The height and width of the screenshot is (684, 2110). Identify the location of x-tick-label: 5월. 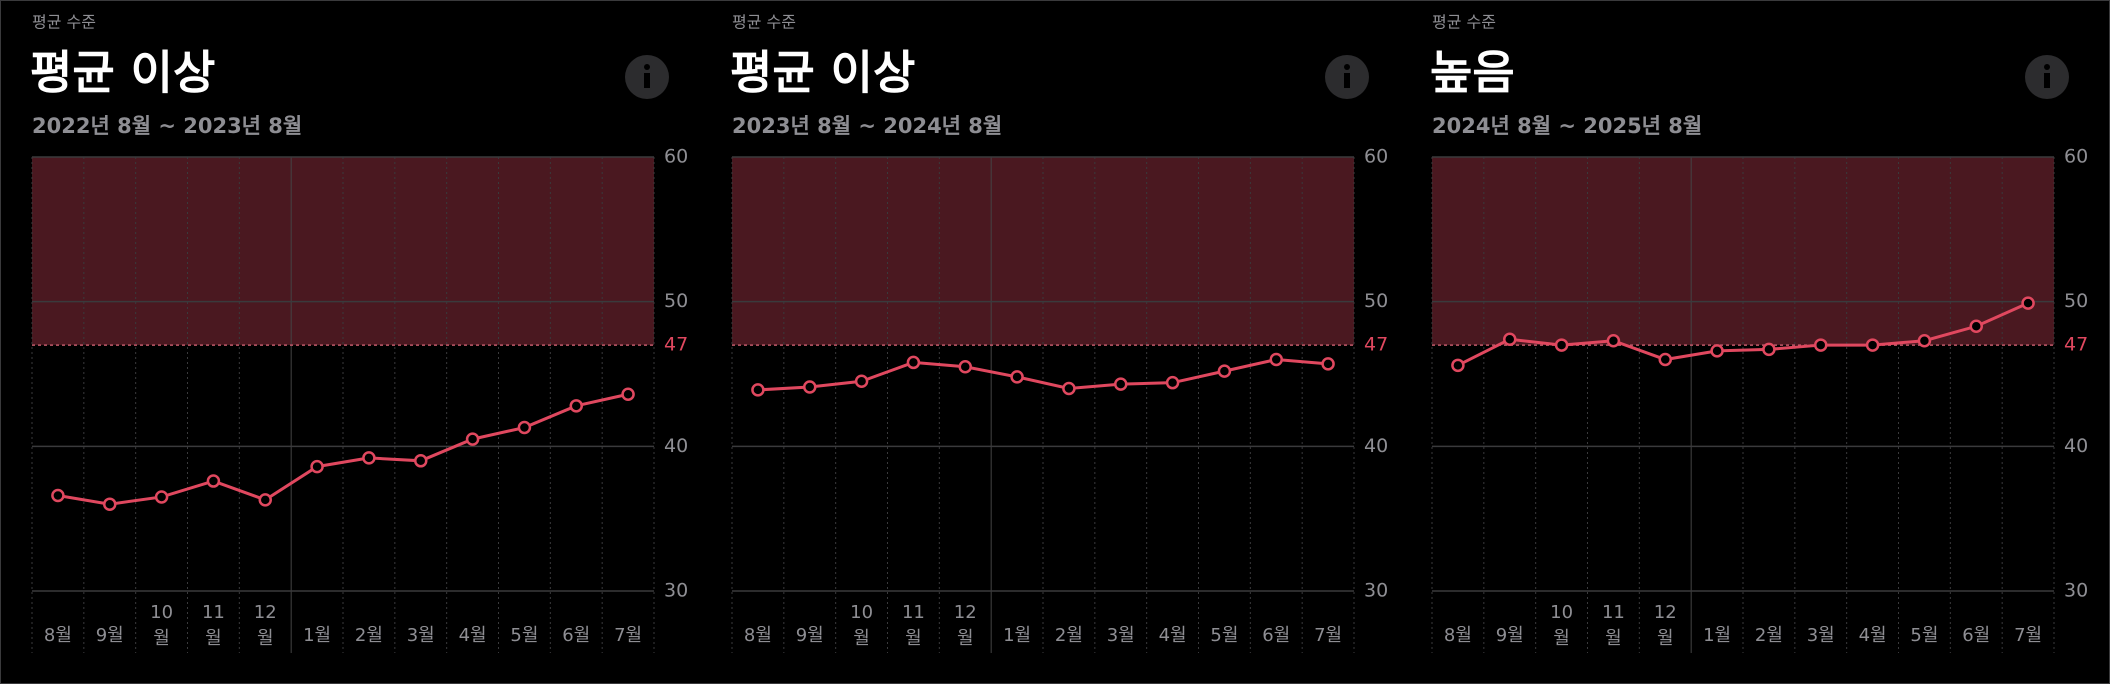
(1924, 635).